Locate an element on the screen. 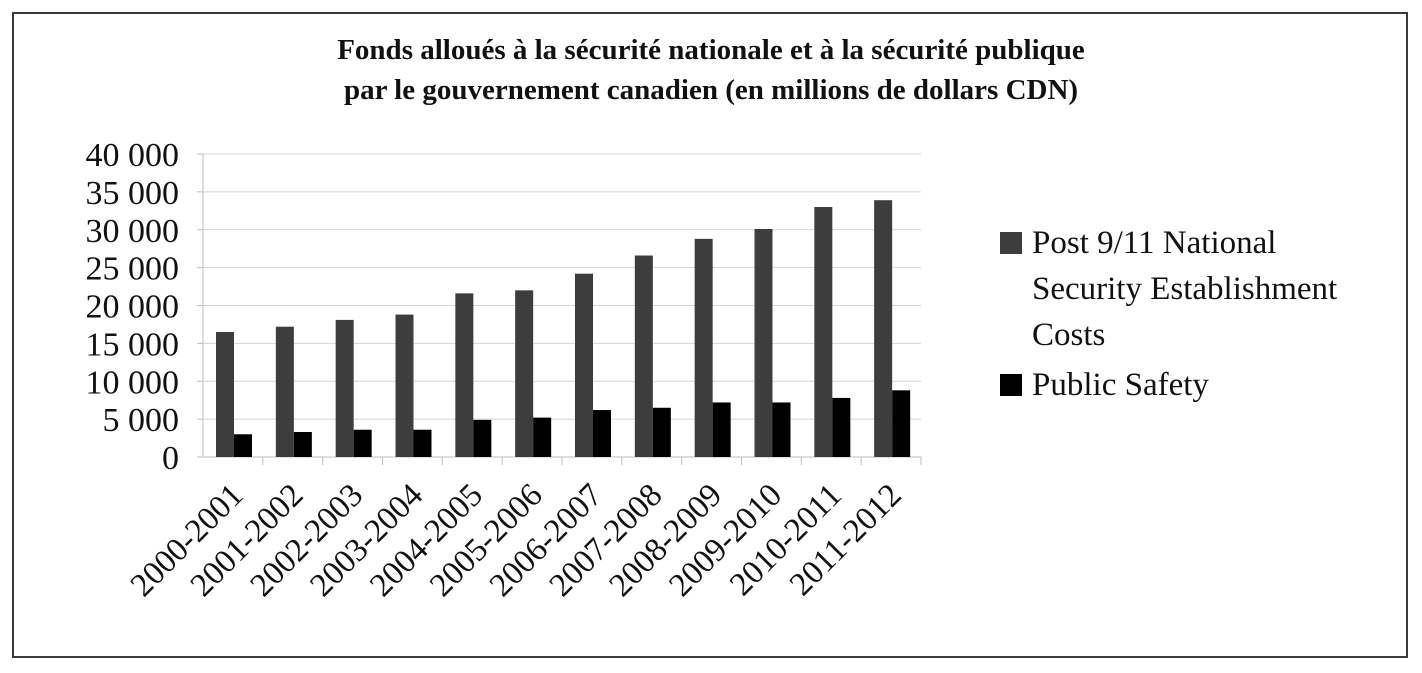  legend-label-line: Costs is located at coordinates (1069, 335).